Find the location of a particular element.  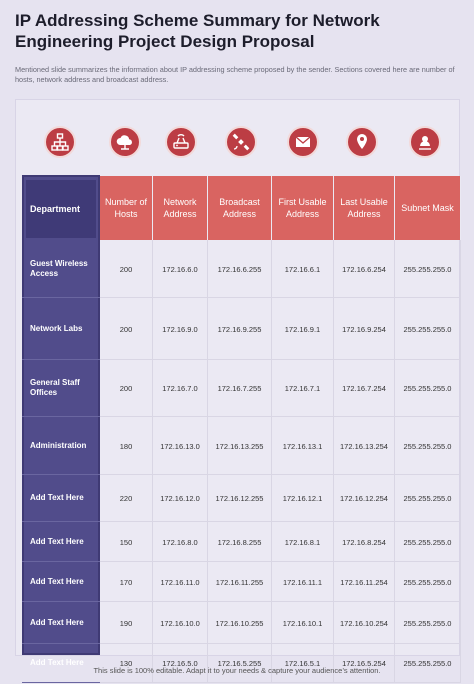

cell-first-usable-address: 172.16.9.1 is located at coordinates (303, 329).